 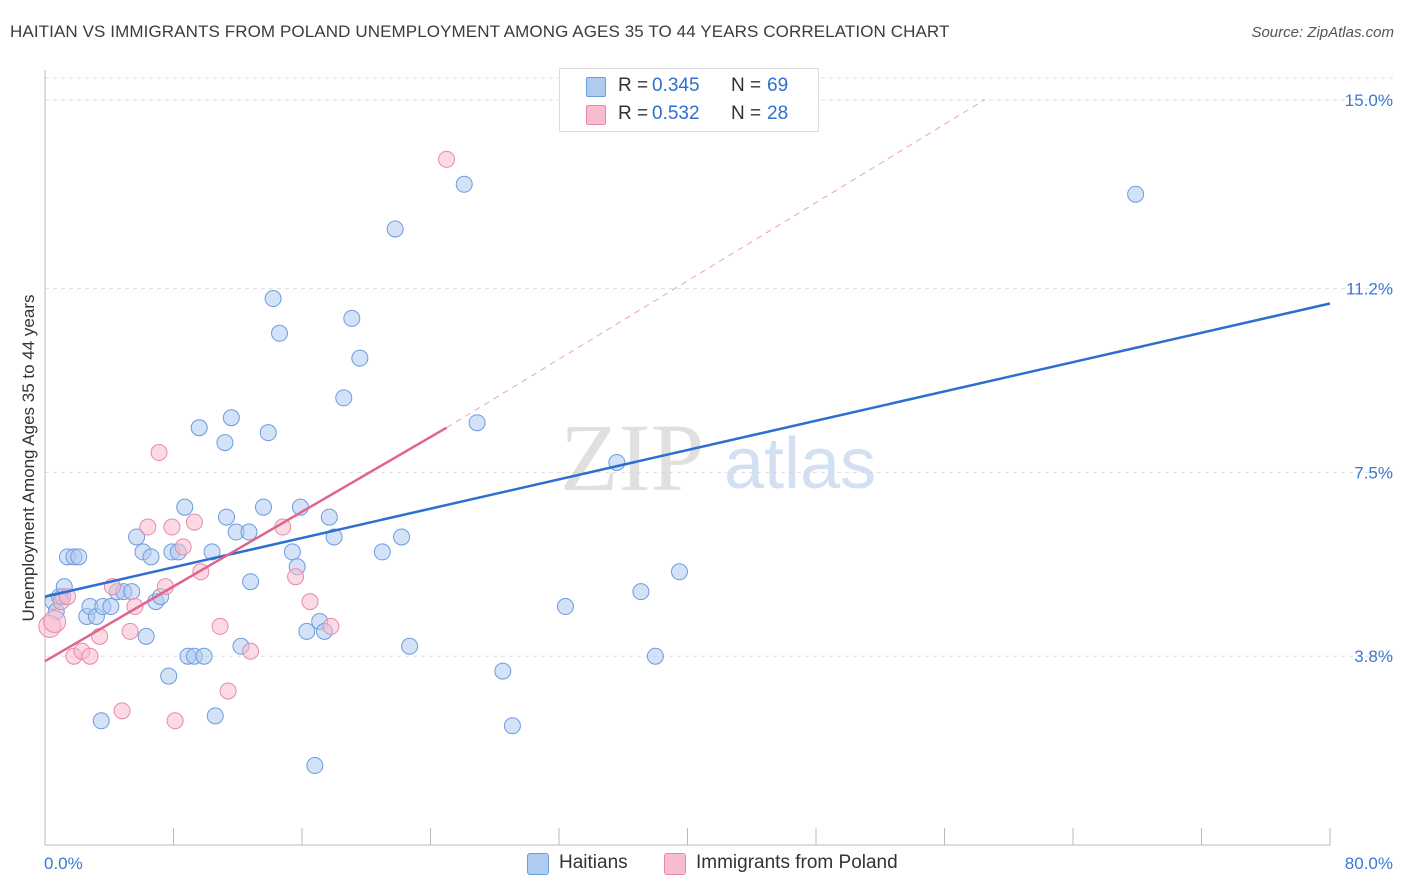 I want to click on y-tick-label: 15.0%, so click(x=1369, y=100).